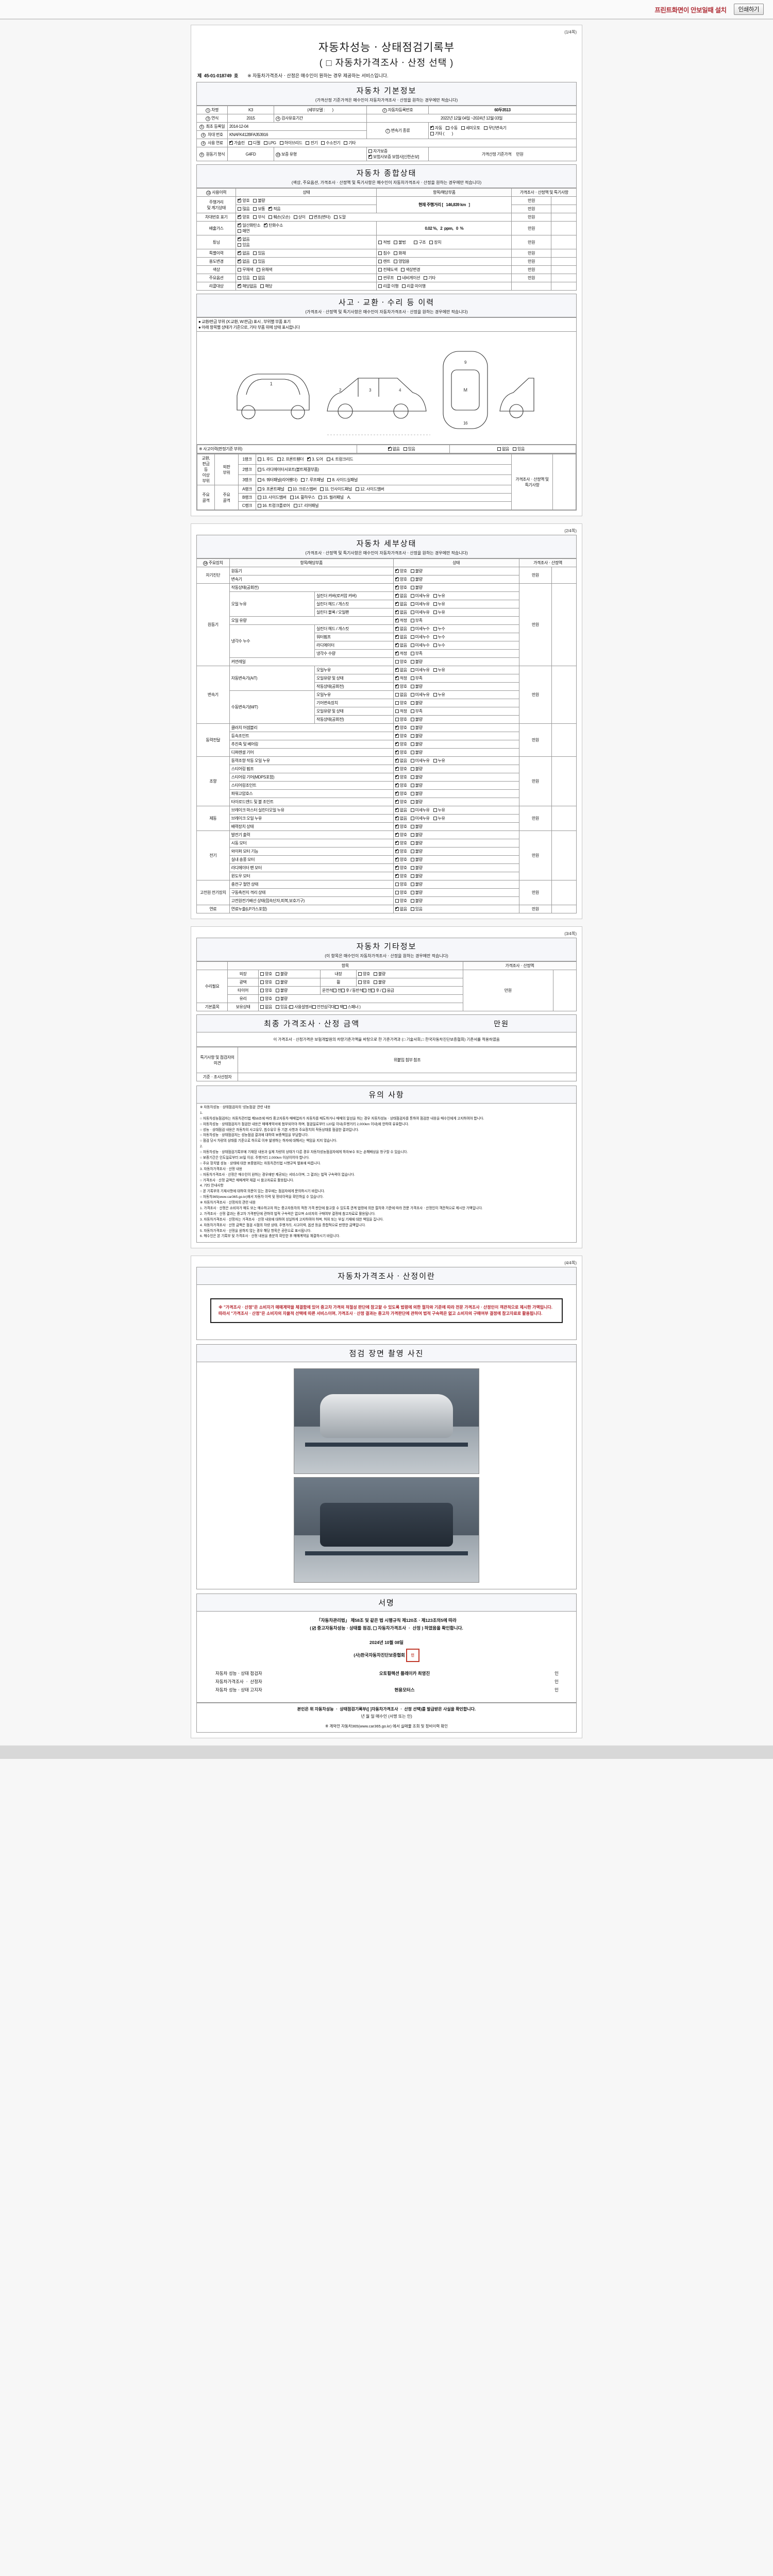 This screenshot has width=773, height=2576. I want to click on signature-association: (사)한국자동차진단보증협회 인, so click(386, 1655).